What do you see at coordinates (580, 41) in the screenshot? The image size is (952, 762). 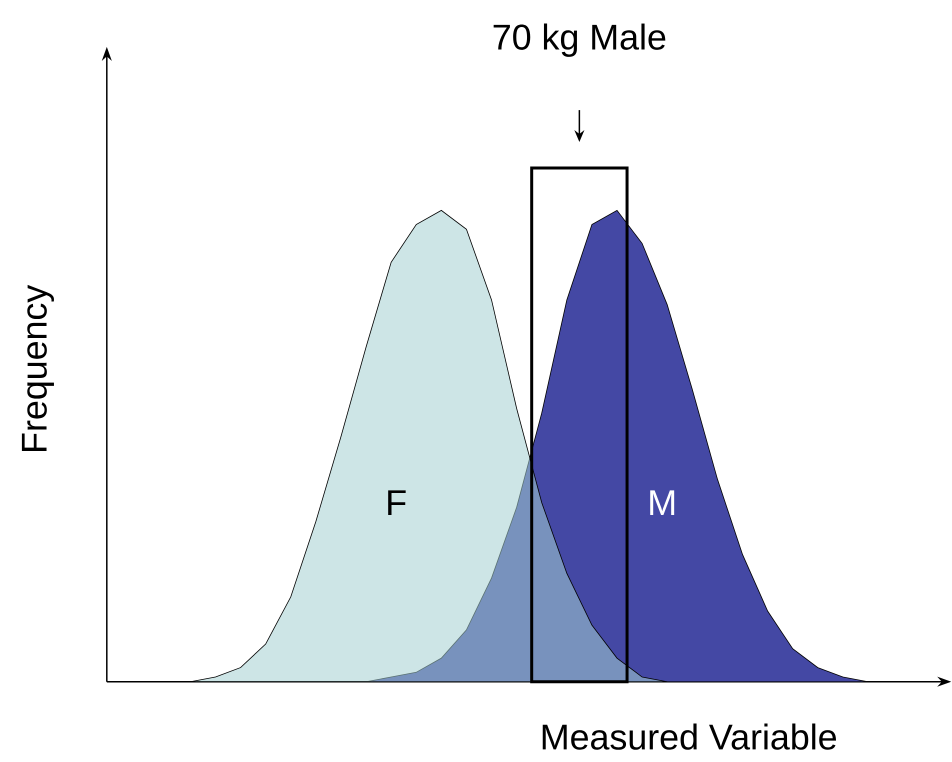 I see `text: 70 kg Male` at bounding box center [580, 41].